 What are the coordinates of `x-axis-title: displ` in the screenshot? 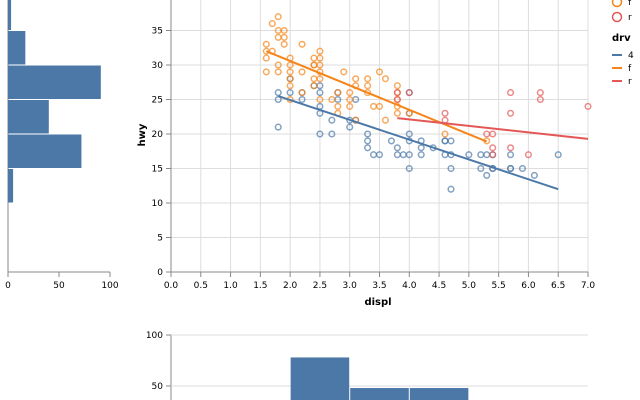 It's located at (377, 302).